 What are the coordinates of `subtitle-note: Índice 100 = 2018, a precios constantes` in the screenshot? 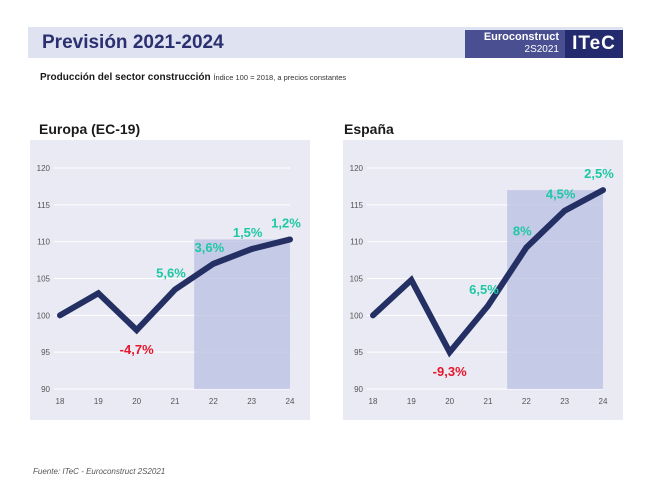 It's located at (280, 77).